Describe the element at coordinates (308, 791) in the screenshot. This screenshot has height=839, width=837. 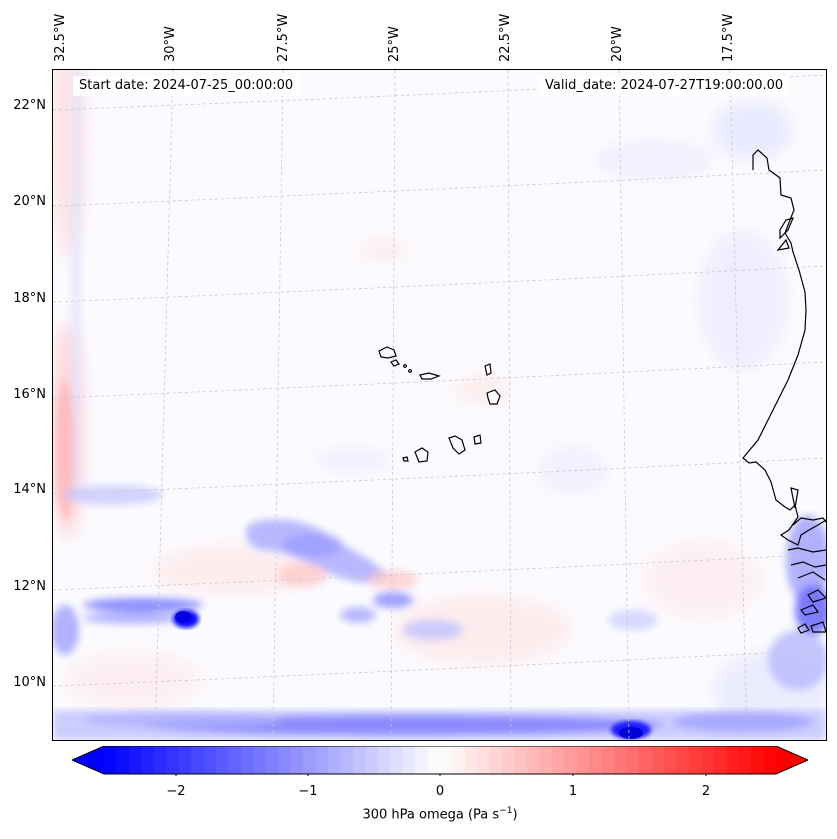
I see `colorbar-tick-minus1: −1` at that location.